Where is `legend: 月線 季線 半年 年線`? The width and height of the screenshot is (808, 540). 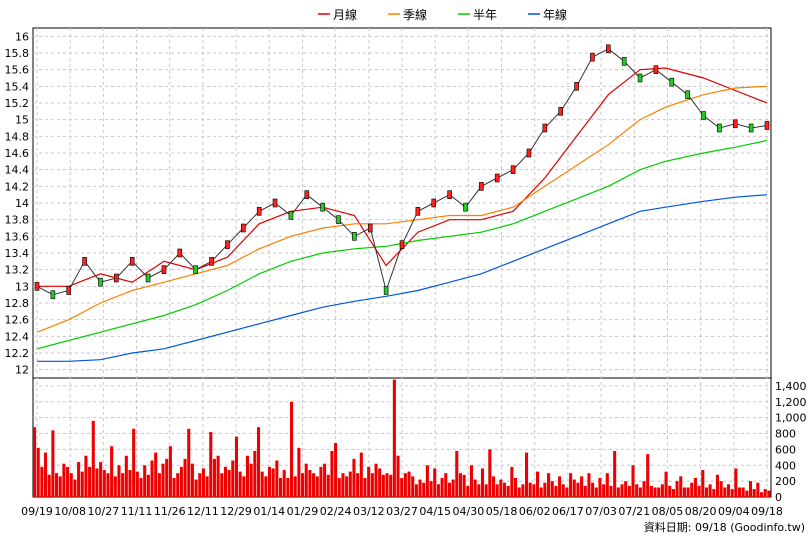 legend: 月線 季線 半年 年線 is located at coordinates (442, 14).